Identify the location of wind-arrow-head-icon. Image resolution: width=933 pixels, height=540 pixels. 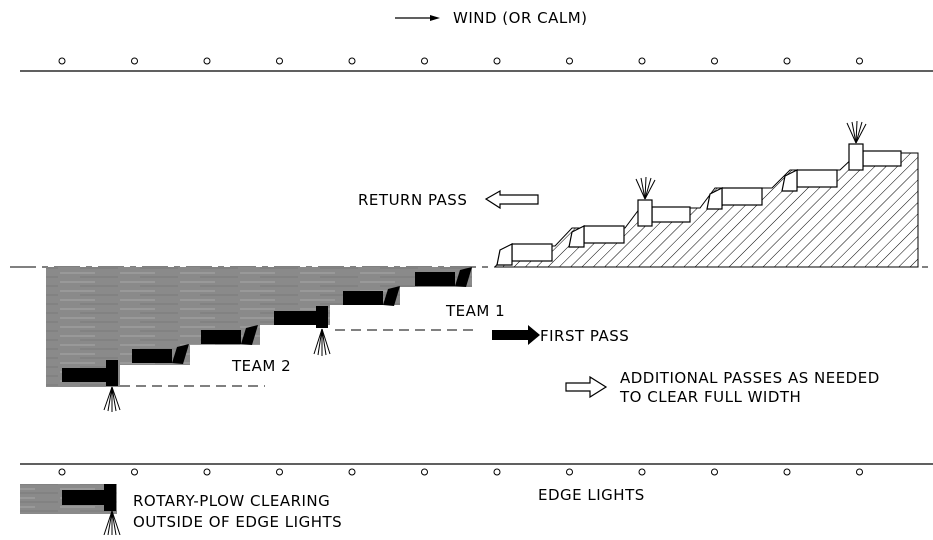
(435, 18).